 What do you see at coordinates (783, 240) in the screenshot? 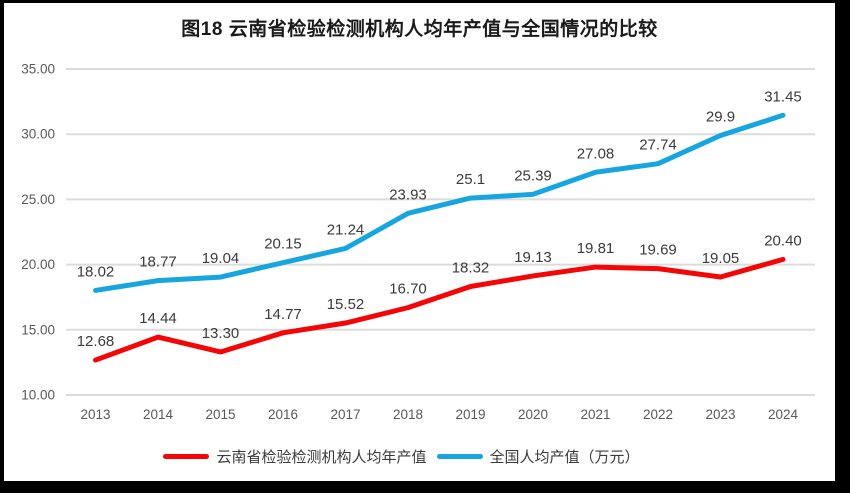
I see `data-label: 20.40` at bounding box center [783, 240].